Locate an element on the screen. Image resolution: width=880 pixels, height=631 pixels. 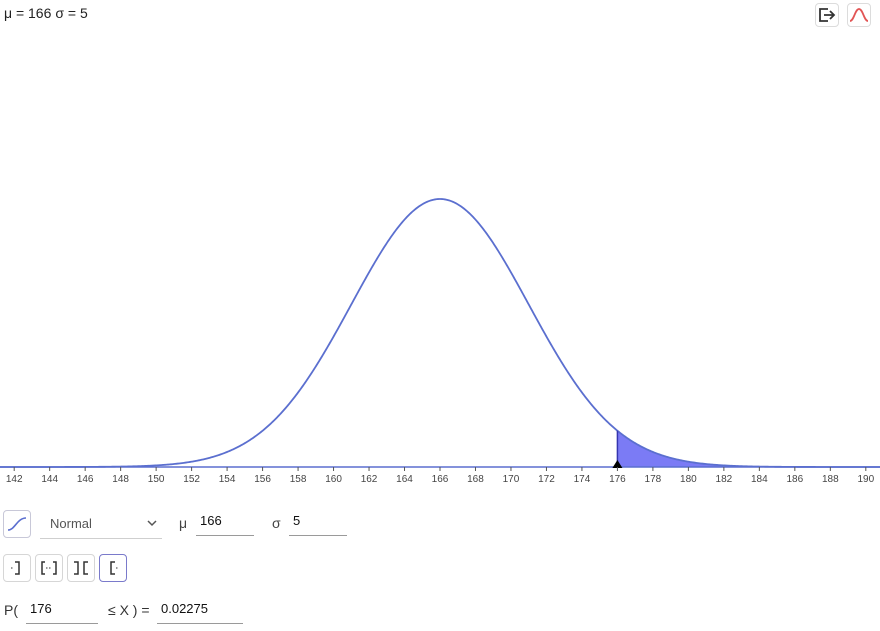
x-tick-label: 172 is located at coordinates (546, 479).